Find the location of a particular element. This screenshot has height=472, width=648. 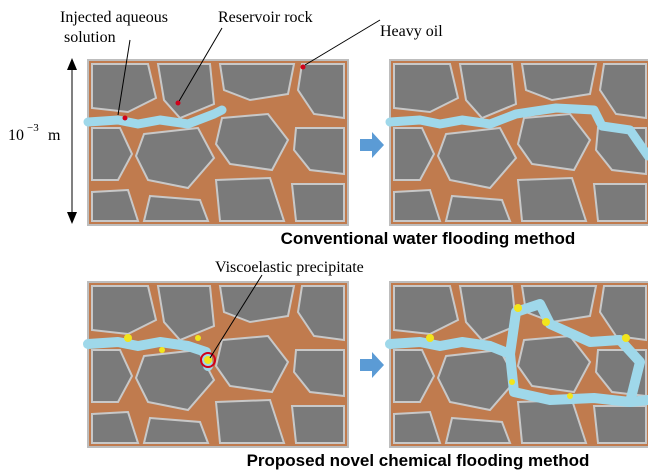

label: Heavy oil is located at coordinates (411, 31).